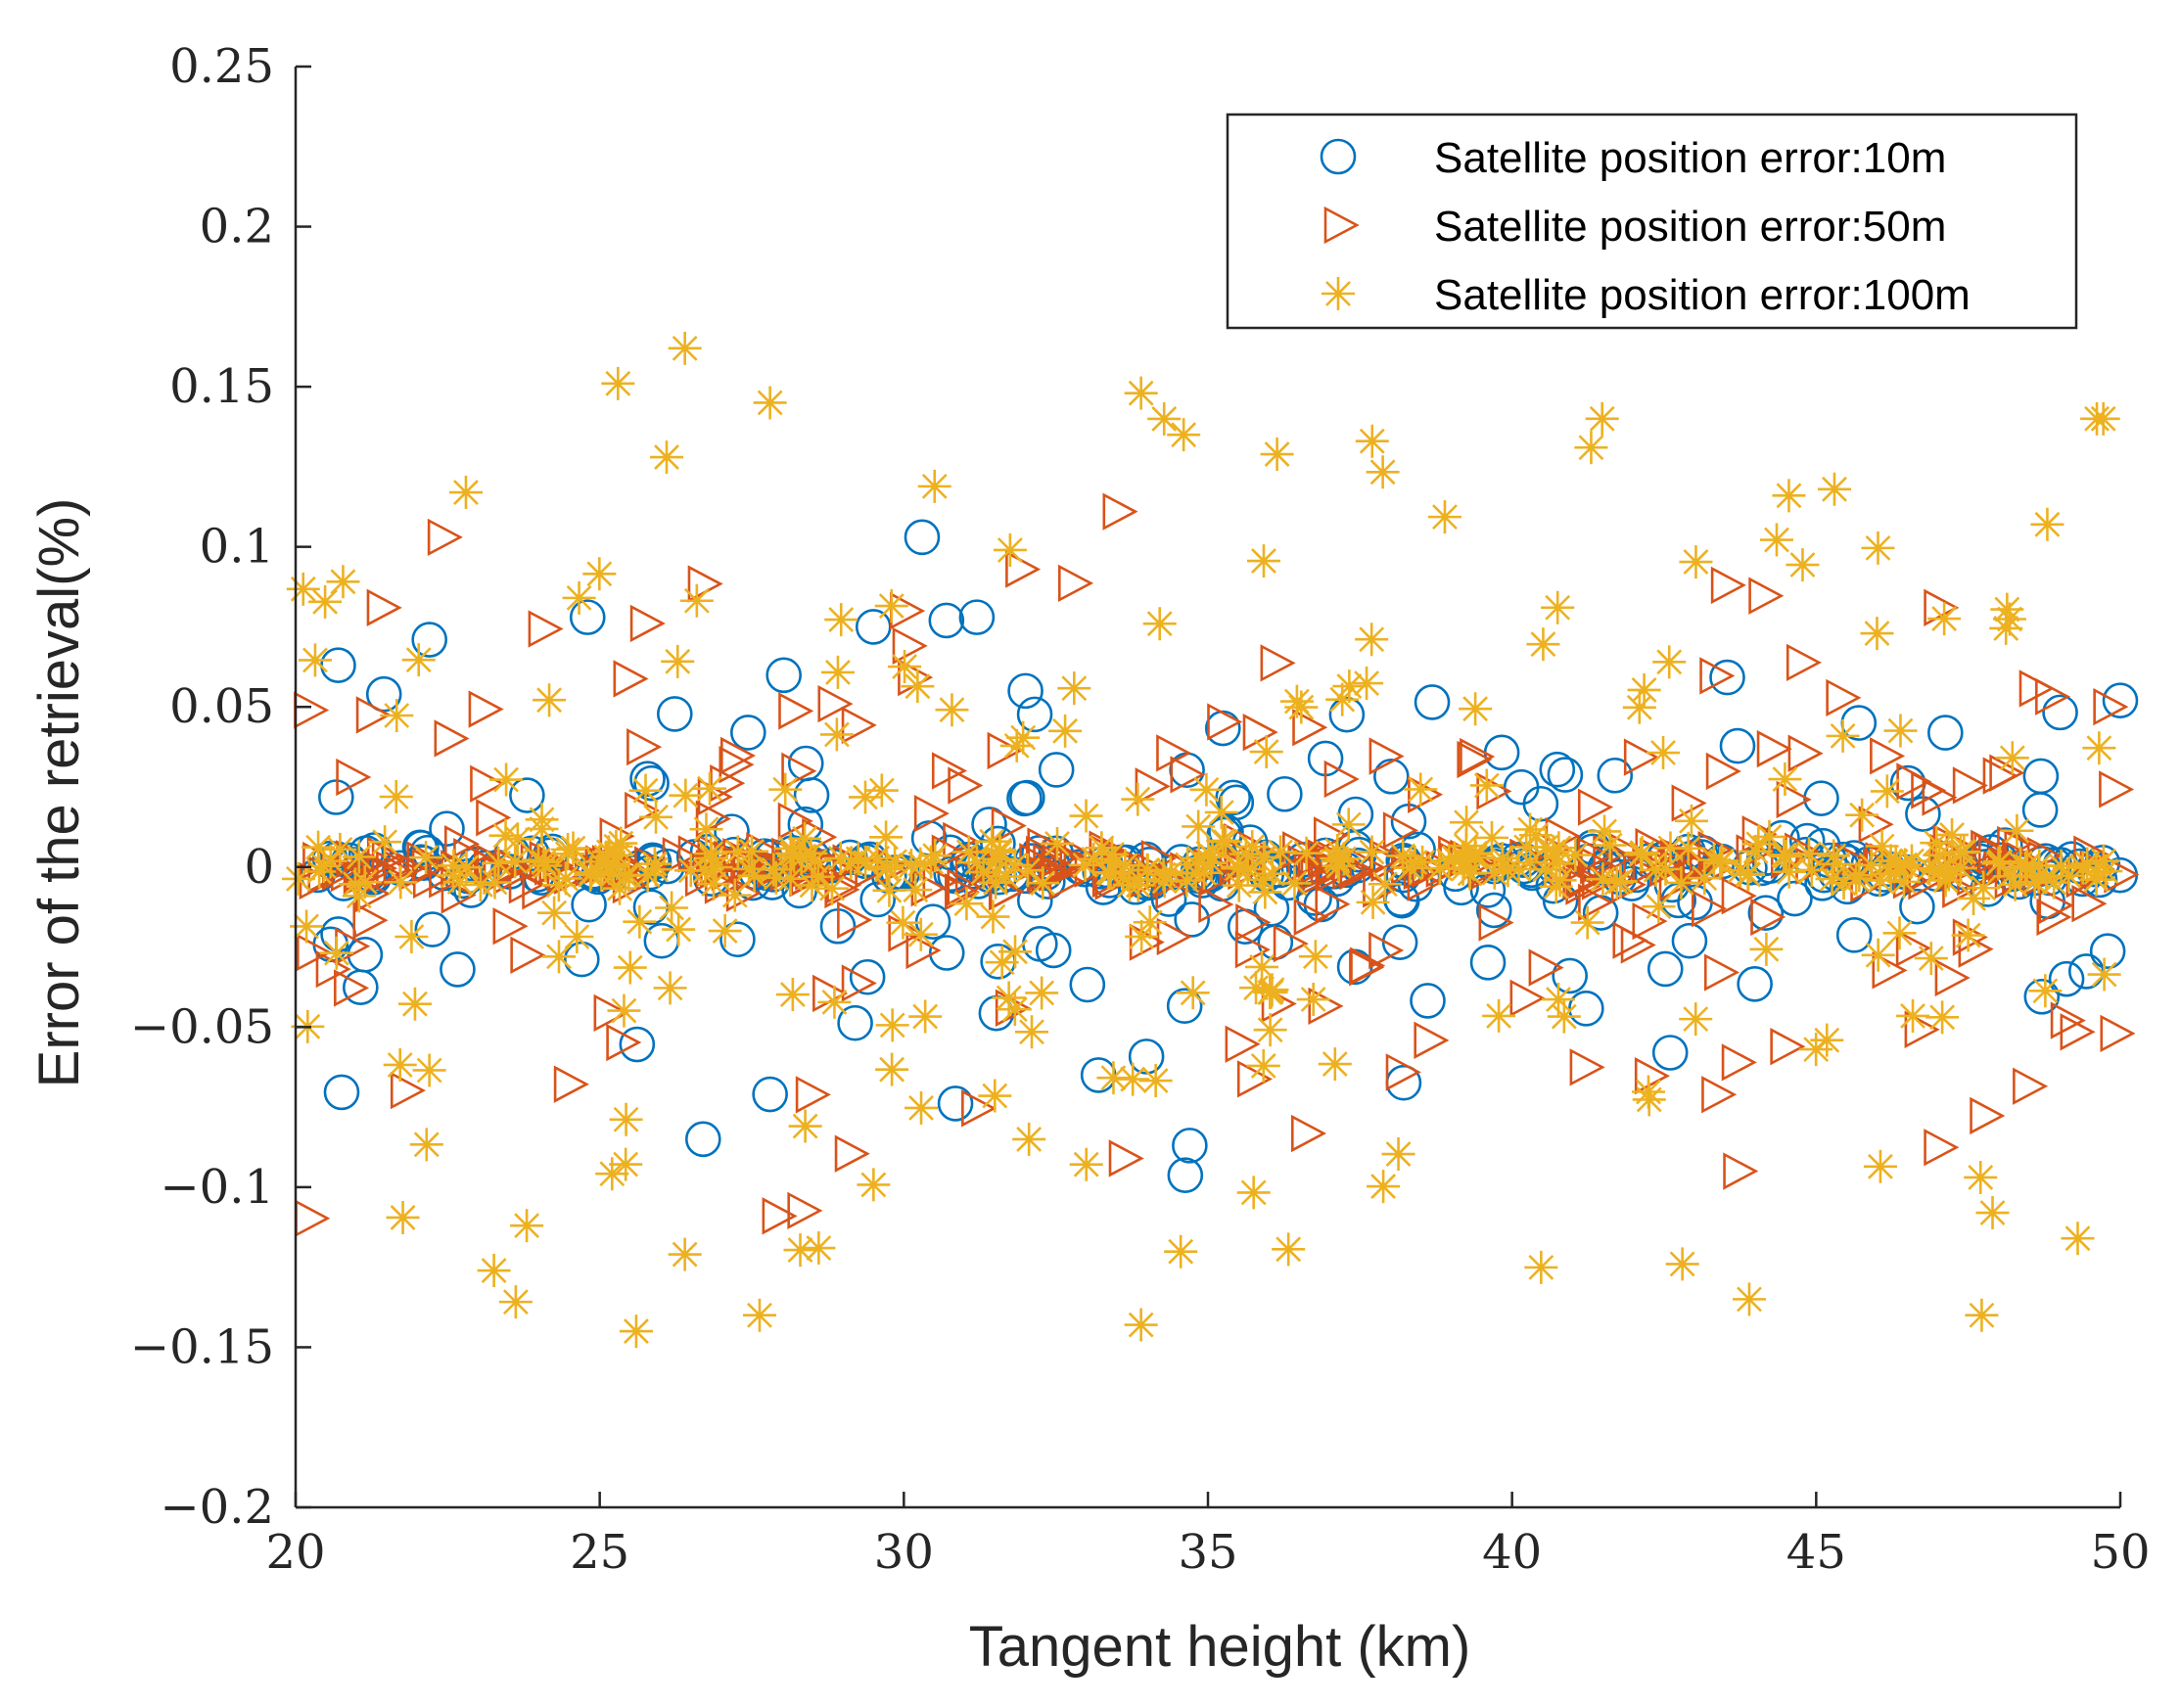 The image size is (2180, 1708). Describe the element at coordinates (1341, 226) in the screenshot. I see `legend-marker` at that location.